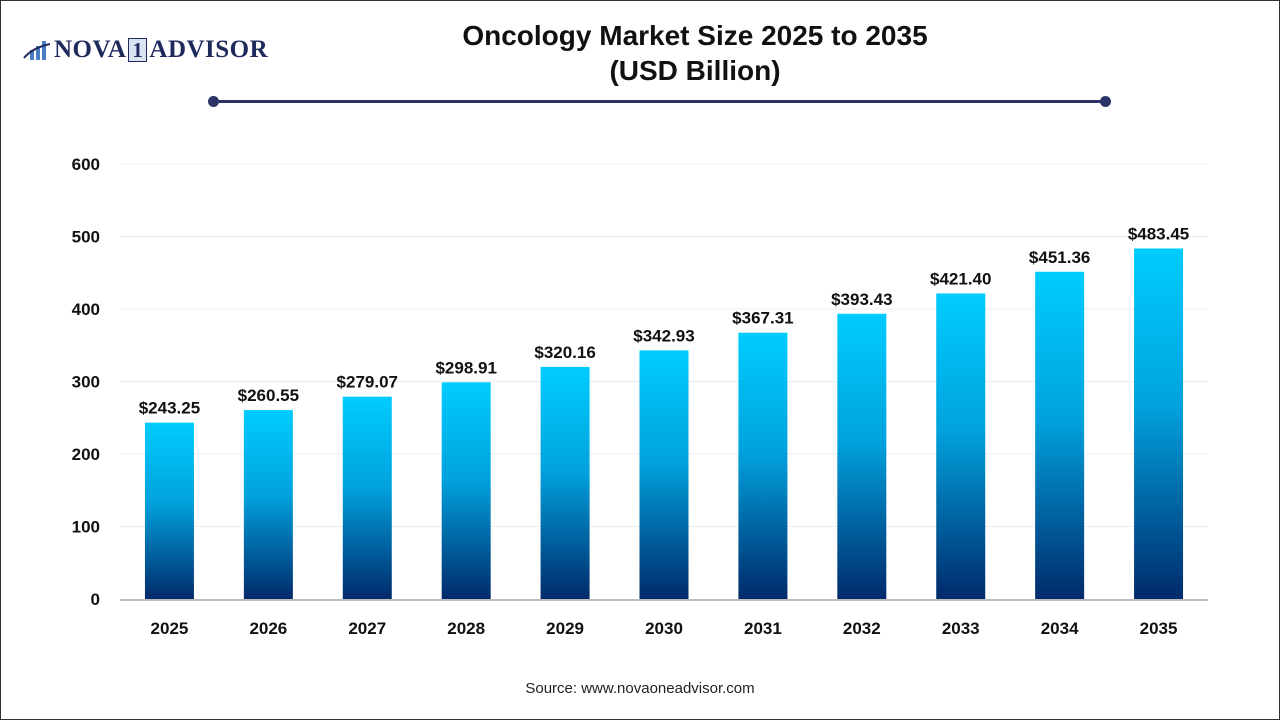 Image resolution: width=1280 pixels, height=720 pixels. I want to click on y-tick-label: 100, so click(86, 527).